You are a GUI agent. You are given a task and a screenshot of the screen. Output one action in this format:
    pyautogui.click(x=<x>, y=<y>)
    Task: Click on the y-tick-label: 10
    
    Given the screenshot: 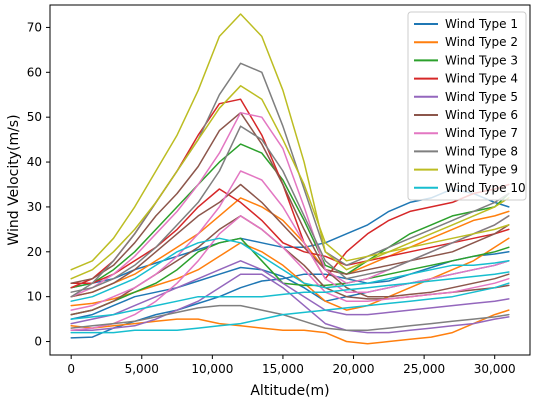 What is the action you would take?
    pyautogui.click(x=34, y=297)
    